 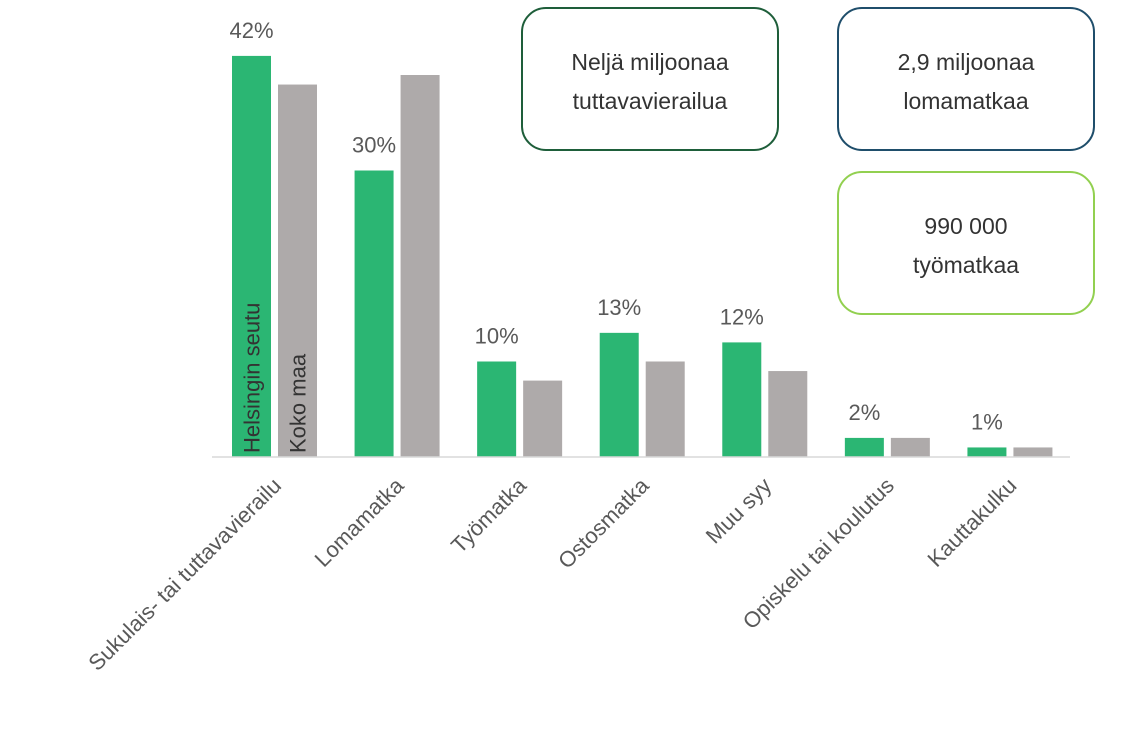 I want to click on data-label: 10%, so click(x=497, y=336).